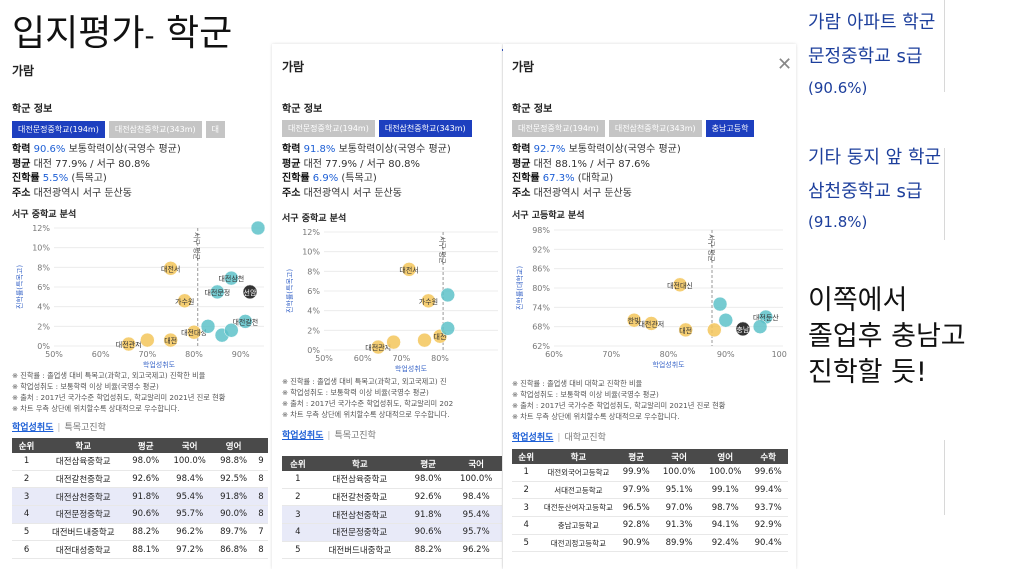 The image size is (1013, 569). What do you see at coordinates (541, 327) in the screenshot?
I see `y-tick-label: 68%` at bounding box center [541, 327].